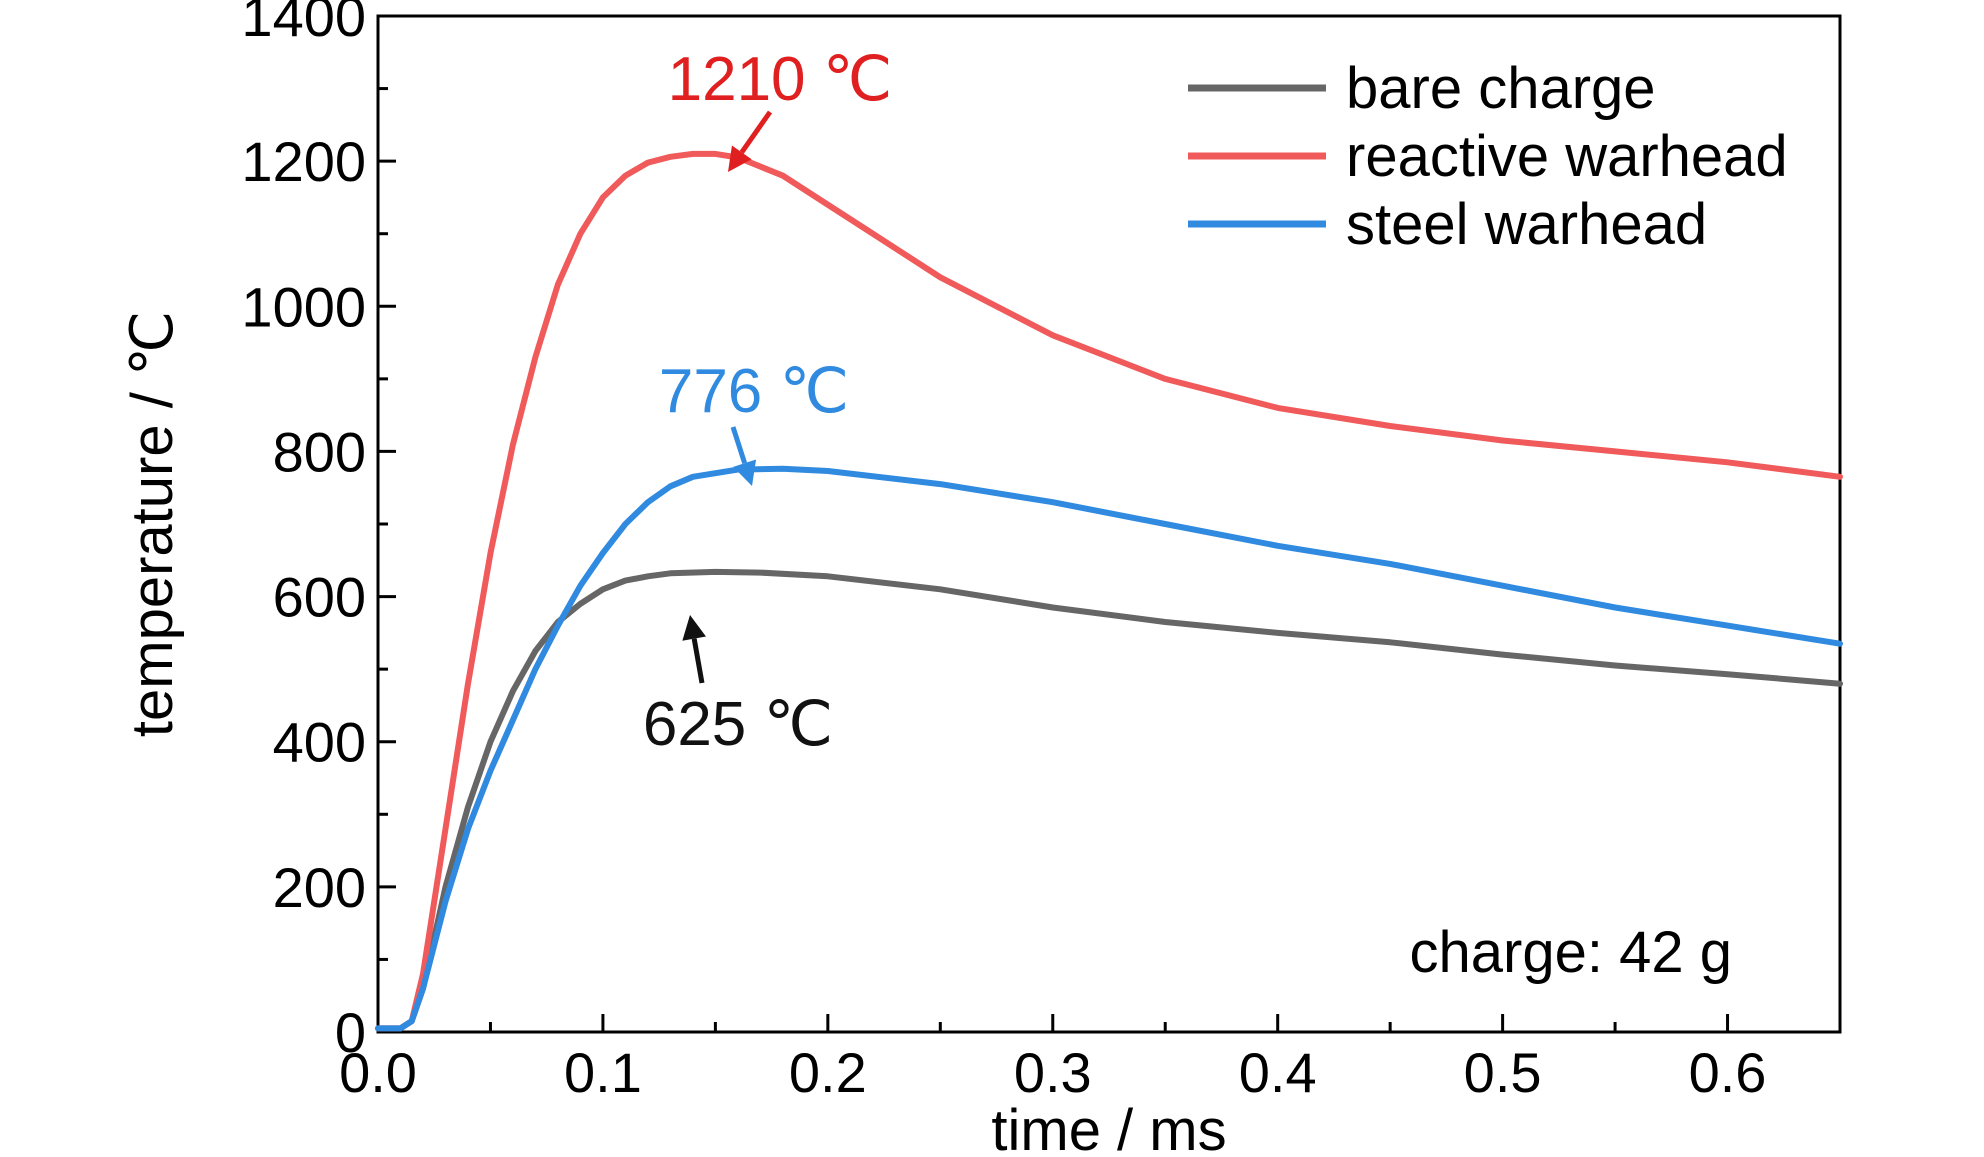 The height and width of the screenshot is (1157, 1984). What do you see at coordinates (350, 1032) in the screenshot?
I see `y-tick-label: 0` at bounding box center [350, 1032].